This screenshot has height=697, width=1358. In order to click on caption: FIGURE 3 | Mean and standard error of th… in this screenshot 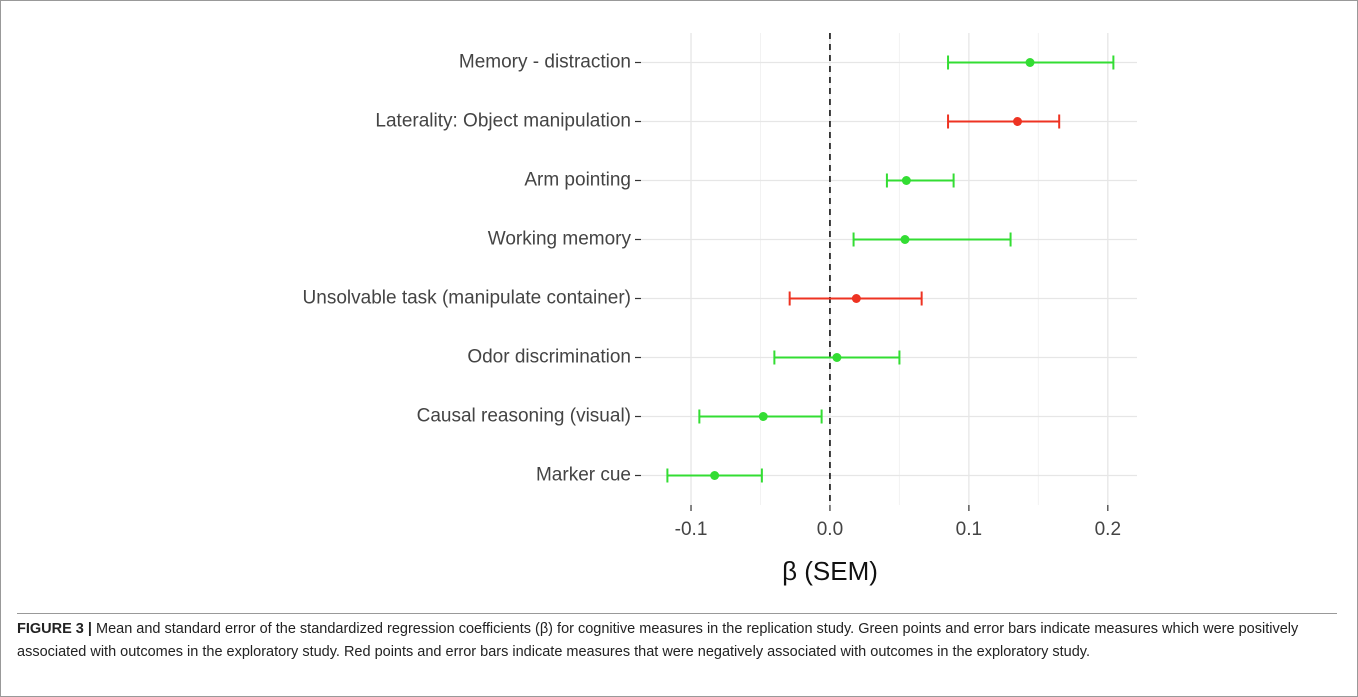, I will do `click(677, 638)`.